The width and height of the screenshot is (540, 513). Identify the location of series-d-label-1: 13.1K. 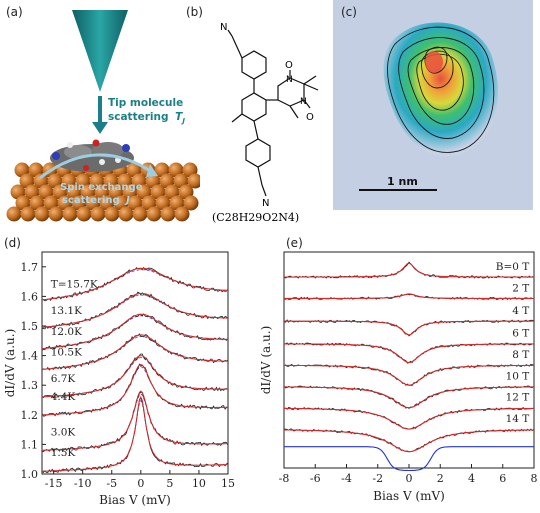
(66, 311).